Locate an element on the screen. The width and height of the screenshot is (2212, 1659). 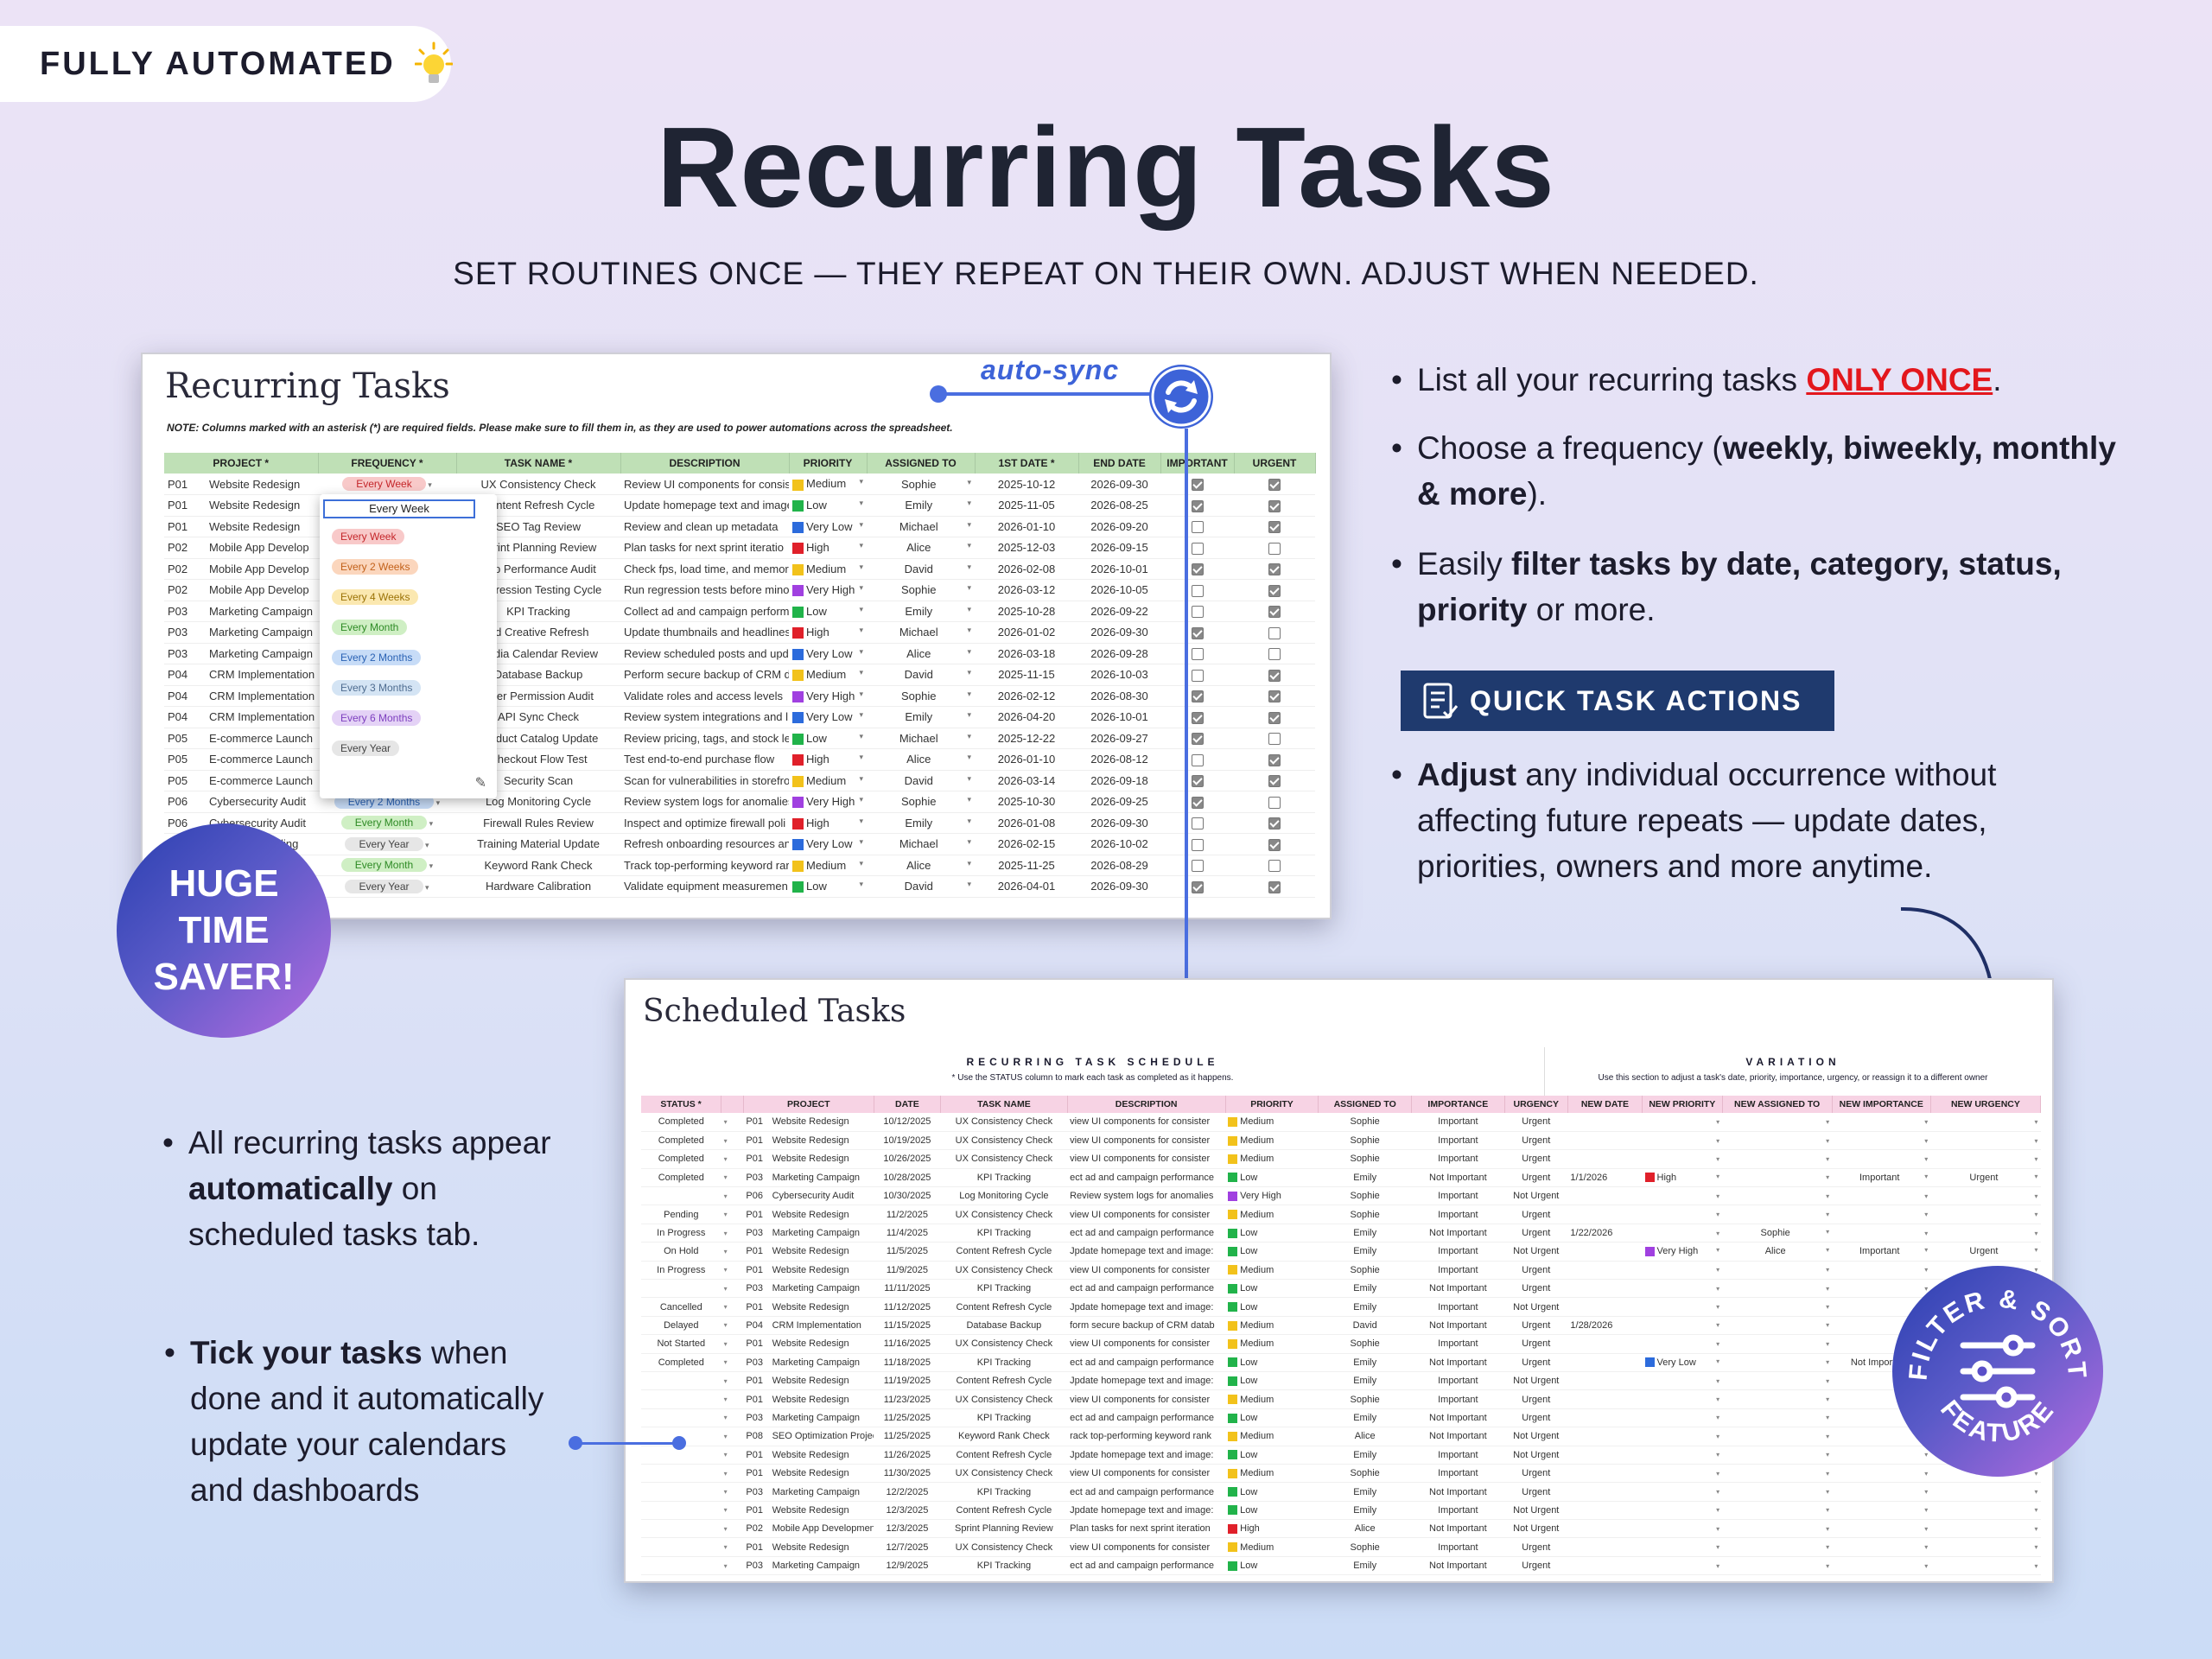
frequency-option: Every Year is located at coordinates (366, 748).